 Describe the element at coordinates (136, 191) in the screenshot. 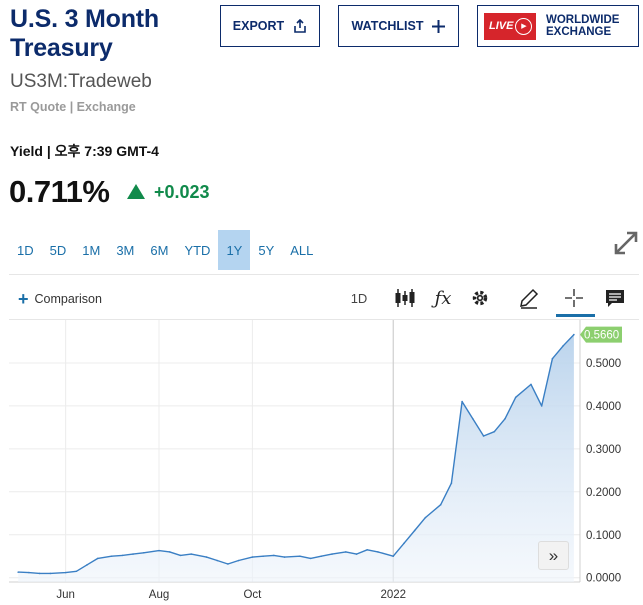

I see `up-arrow-icon` at that location.